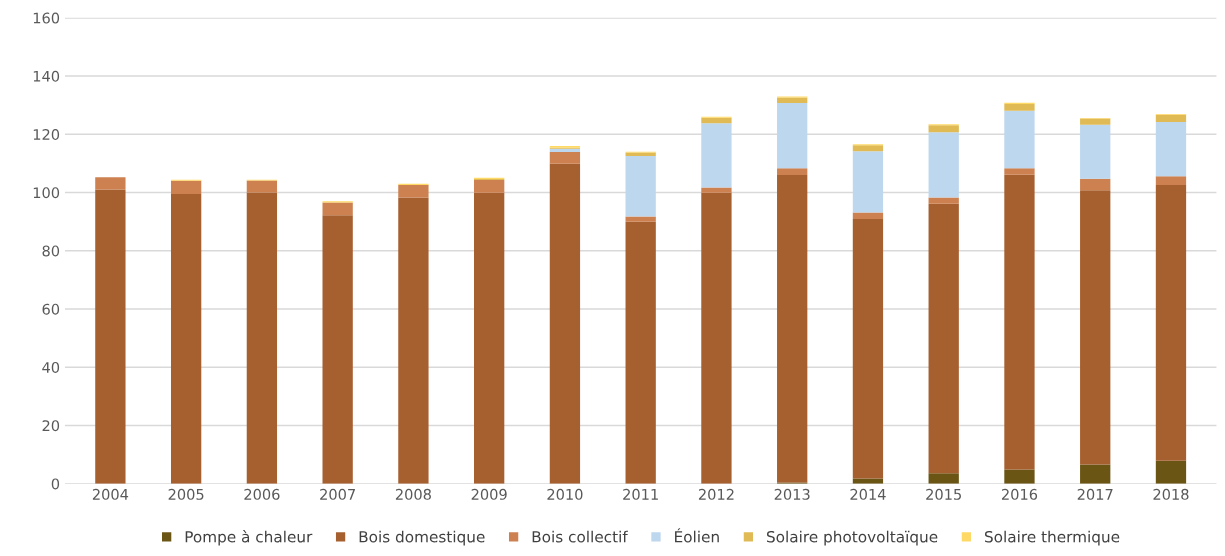  I want to click on y-tick-label: 60, so click(51, 309).